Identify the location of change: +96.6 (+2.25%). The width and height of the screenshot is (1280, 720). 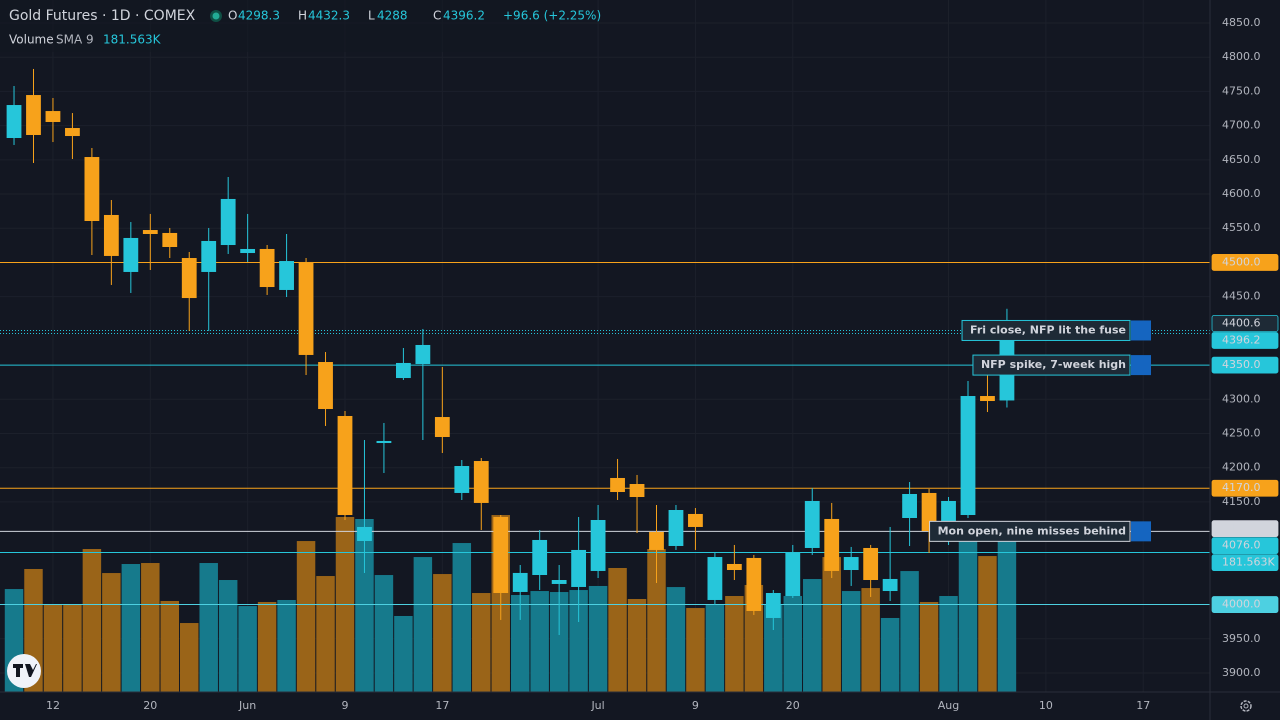
(552, 16).